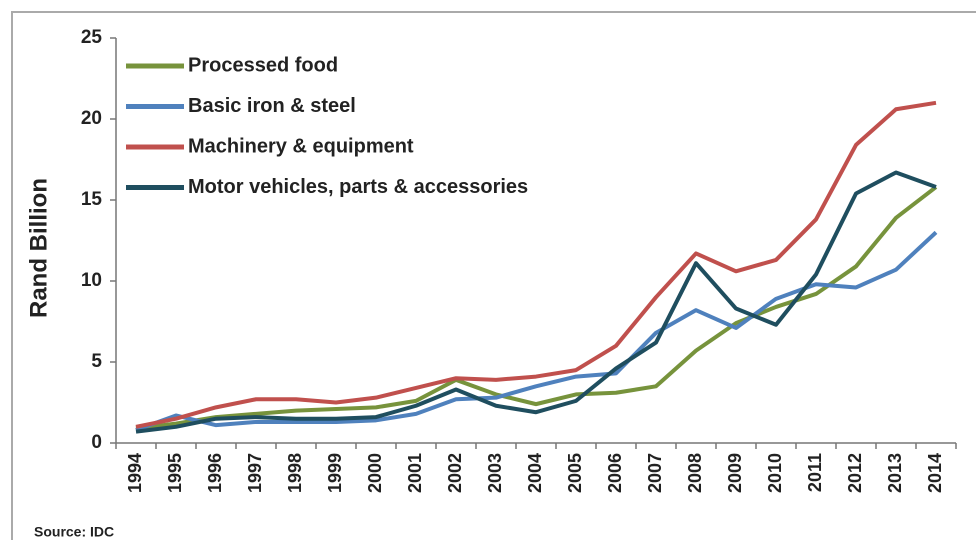 This screenshot has height=540, width=976. What do you see at coordinates (96, 361) in the screenshot?
I see `y-tick-label: 5` at bounding box center [96, 361].